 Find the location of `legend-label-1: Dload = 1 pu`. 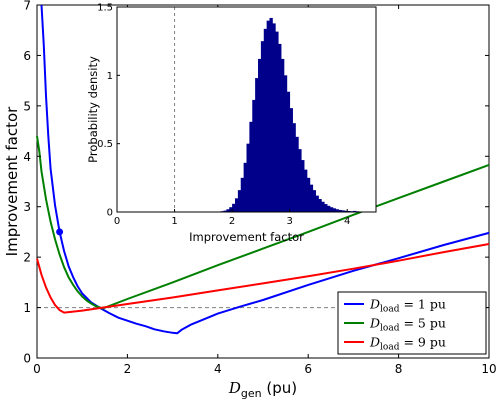

legend-label-1: Dload = 1 pu is located at coordinates (407, 306).